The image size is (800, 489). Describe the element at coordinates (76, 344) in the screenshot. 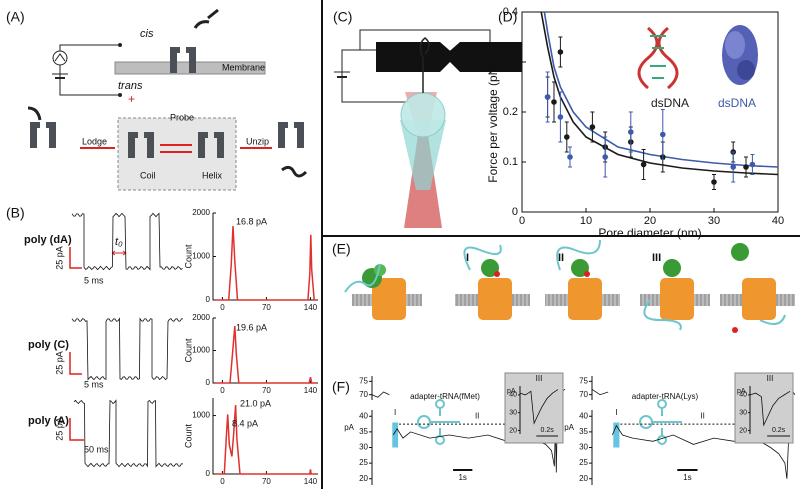

I see `scale-bar` at that location.